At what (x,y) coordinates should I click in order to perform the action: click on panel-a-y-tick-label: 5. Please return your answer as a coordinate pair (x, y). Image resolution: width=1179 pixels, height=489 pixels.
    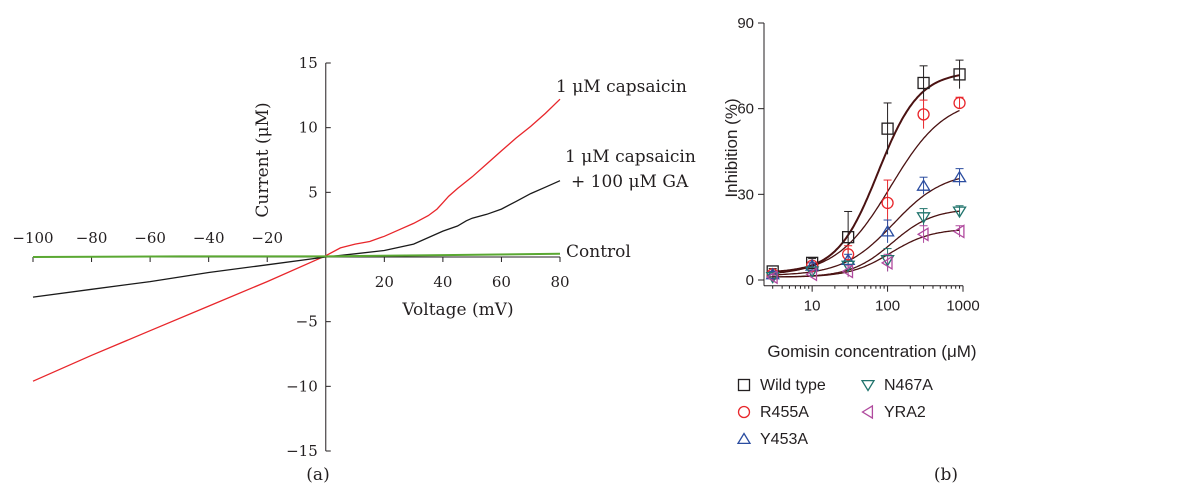
    Looking at the image, I should click on (313, 192).